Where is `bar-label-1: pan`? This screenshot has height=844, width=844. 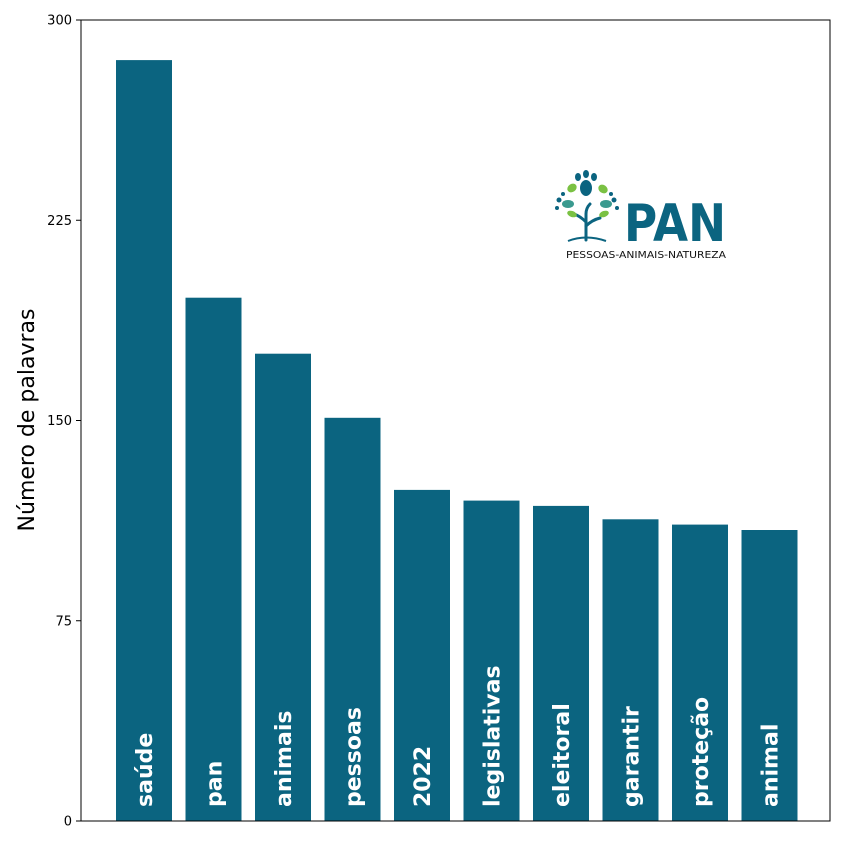 bar-label-1: pan is located at coordinates (215, 784).